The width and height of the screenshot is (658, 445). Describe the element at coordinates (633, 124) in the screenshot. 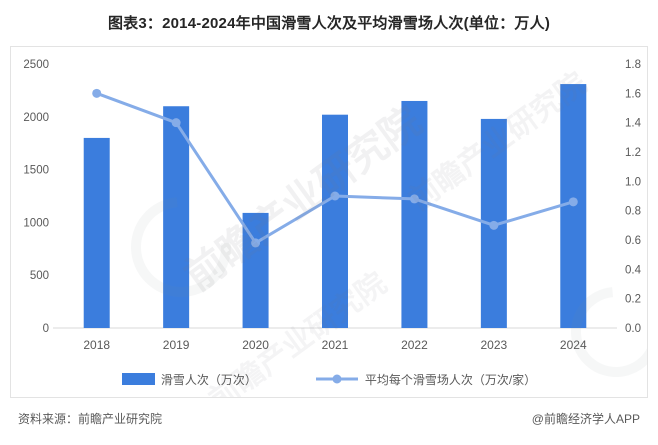

I see `y-axis-right-tick: 1.4` at that location.